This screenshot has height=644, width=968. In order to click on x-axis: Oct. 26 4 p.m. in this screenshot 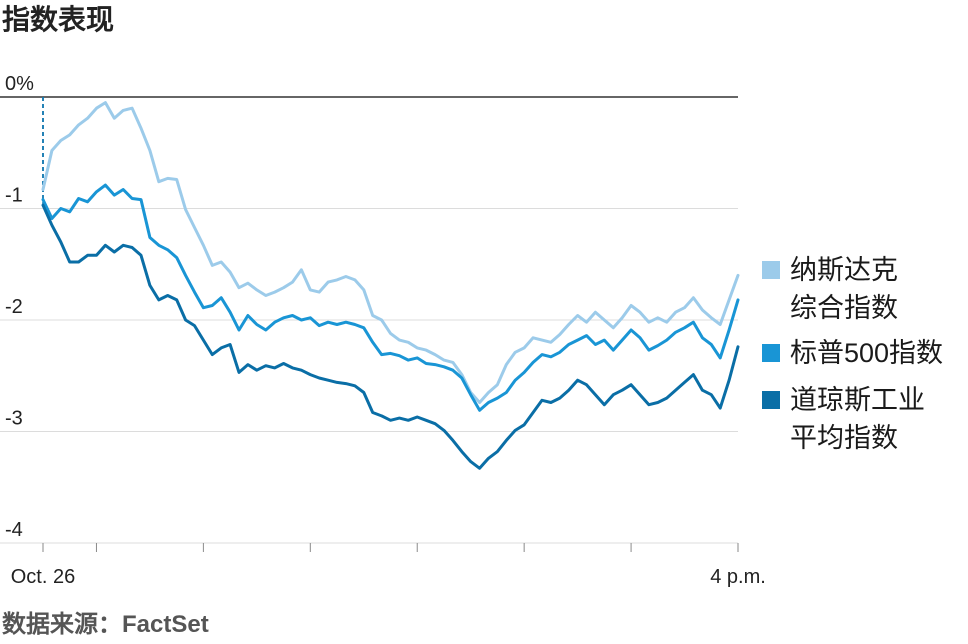, I will do `click(388, 565)`.